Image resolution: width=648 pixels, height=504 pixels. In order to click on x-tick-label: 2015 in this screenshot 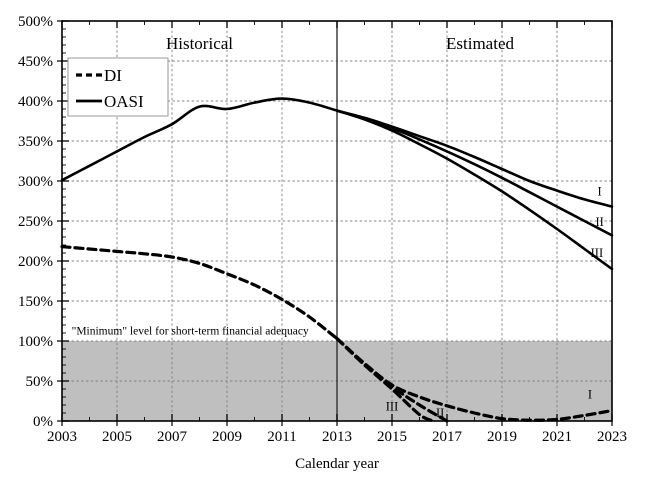, I will do `click(392, 437)`.